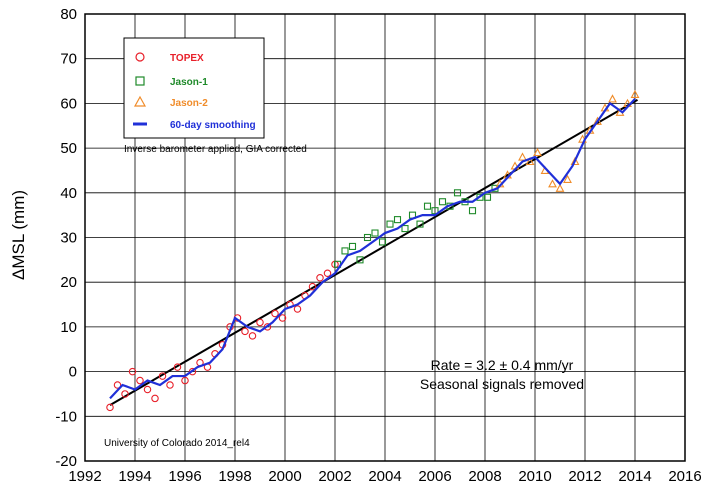 The width and height of the screenshot is (706, 498). What do you see at coordinates (68, 103) in the screenshot?
I see `y-tick-label: 60` at bounding box center [68, 103].